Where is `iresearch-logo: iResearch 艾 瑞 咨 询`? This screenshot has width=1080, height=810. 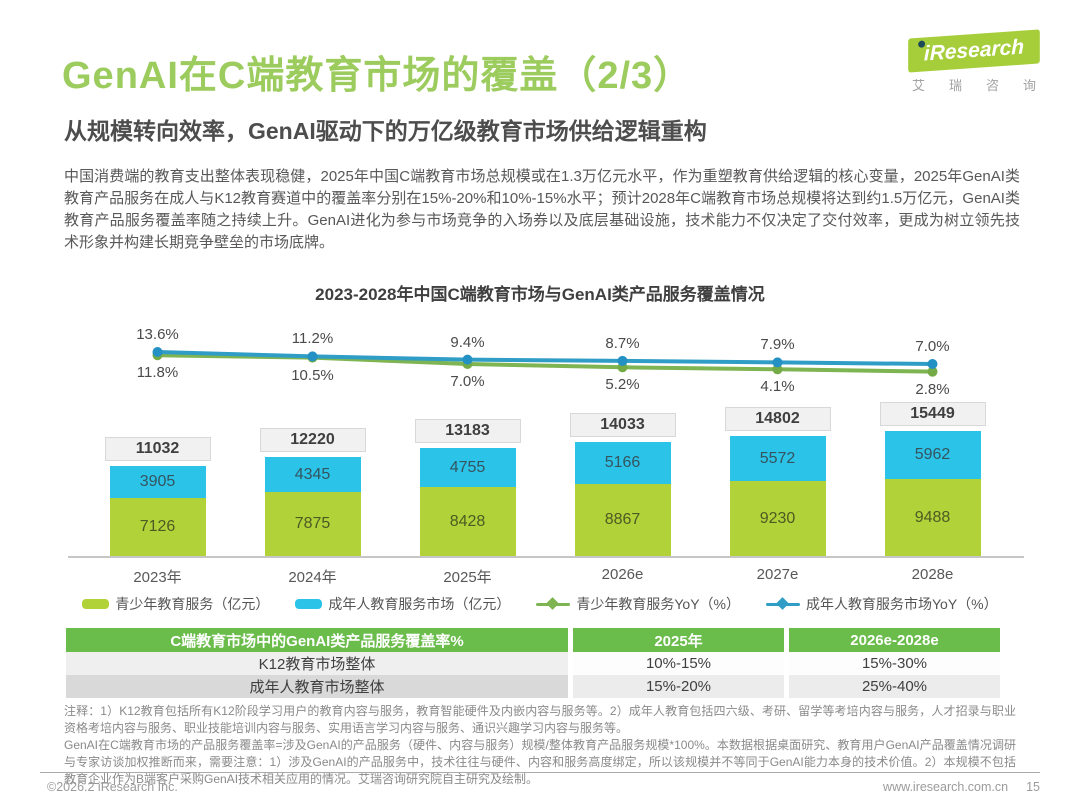 iresearch-logo: iResearch 艾 瑞 咨 询 is located at coordinates (974, 61).